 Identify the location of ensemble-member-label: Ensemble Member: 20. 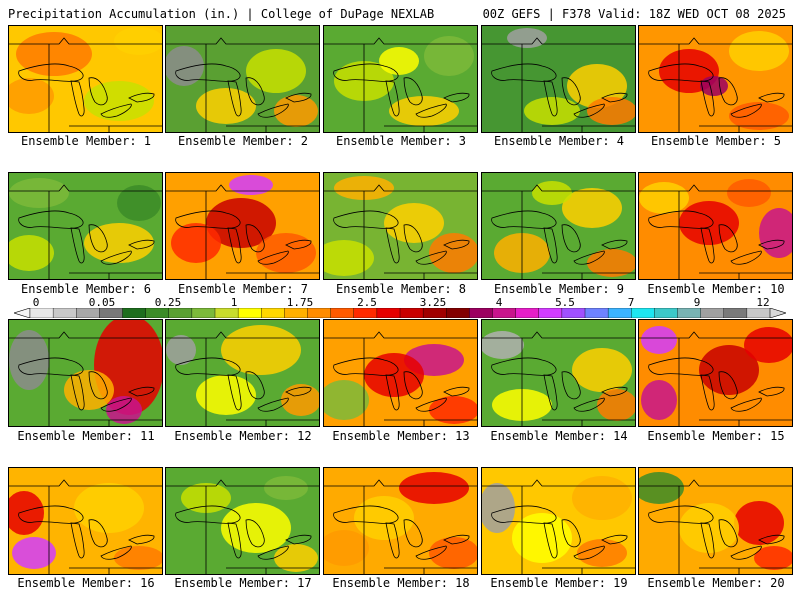
(716, 583).